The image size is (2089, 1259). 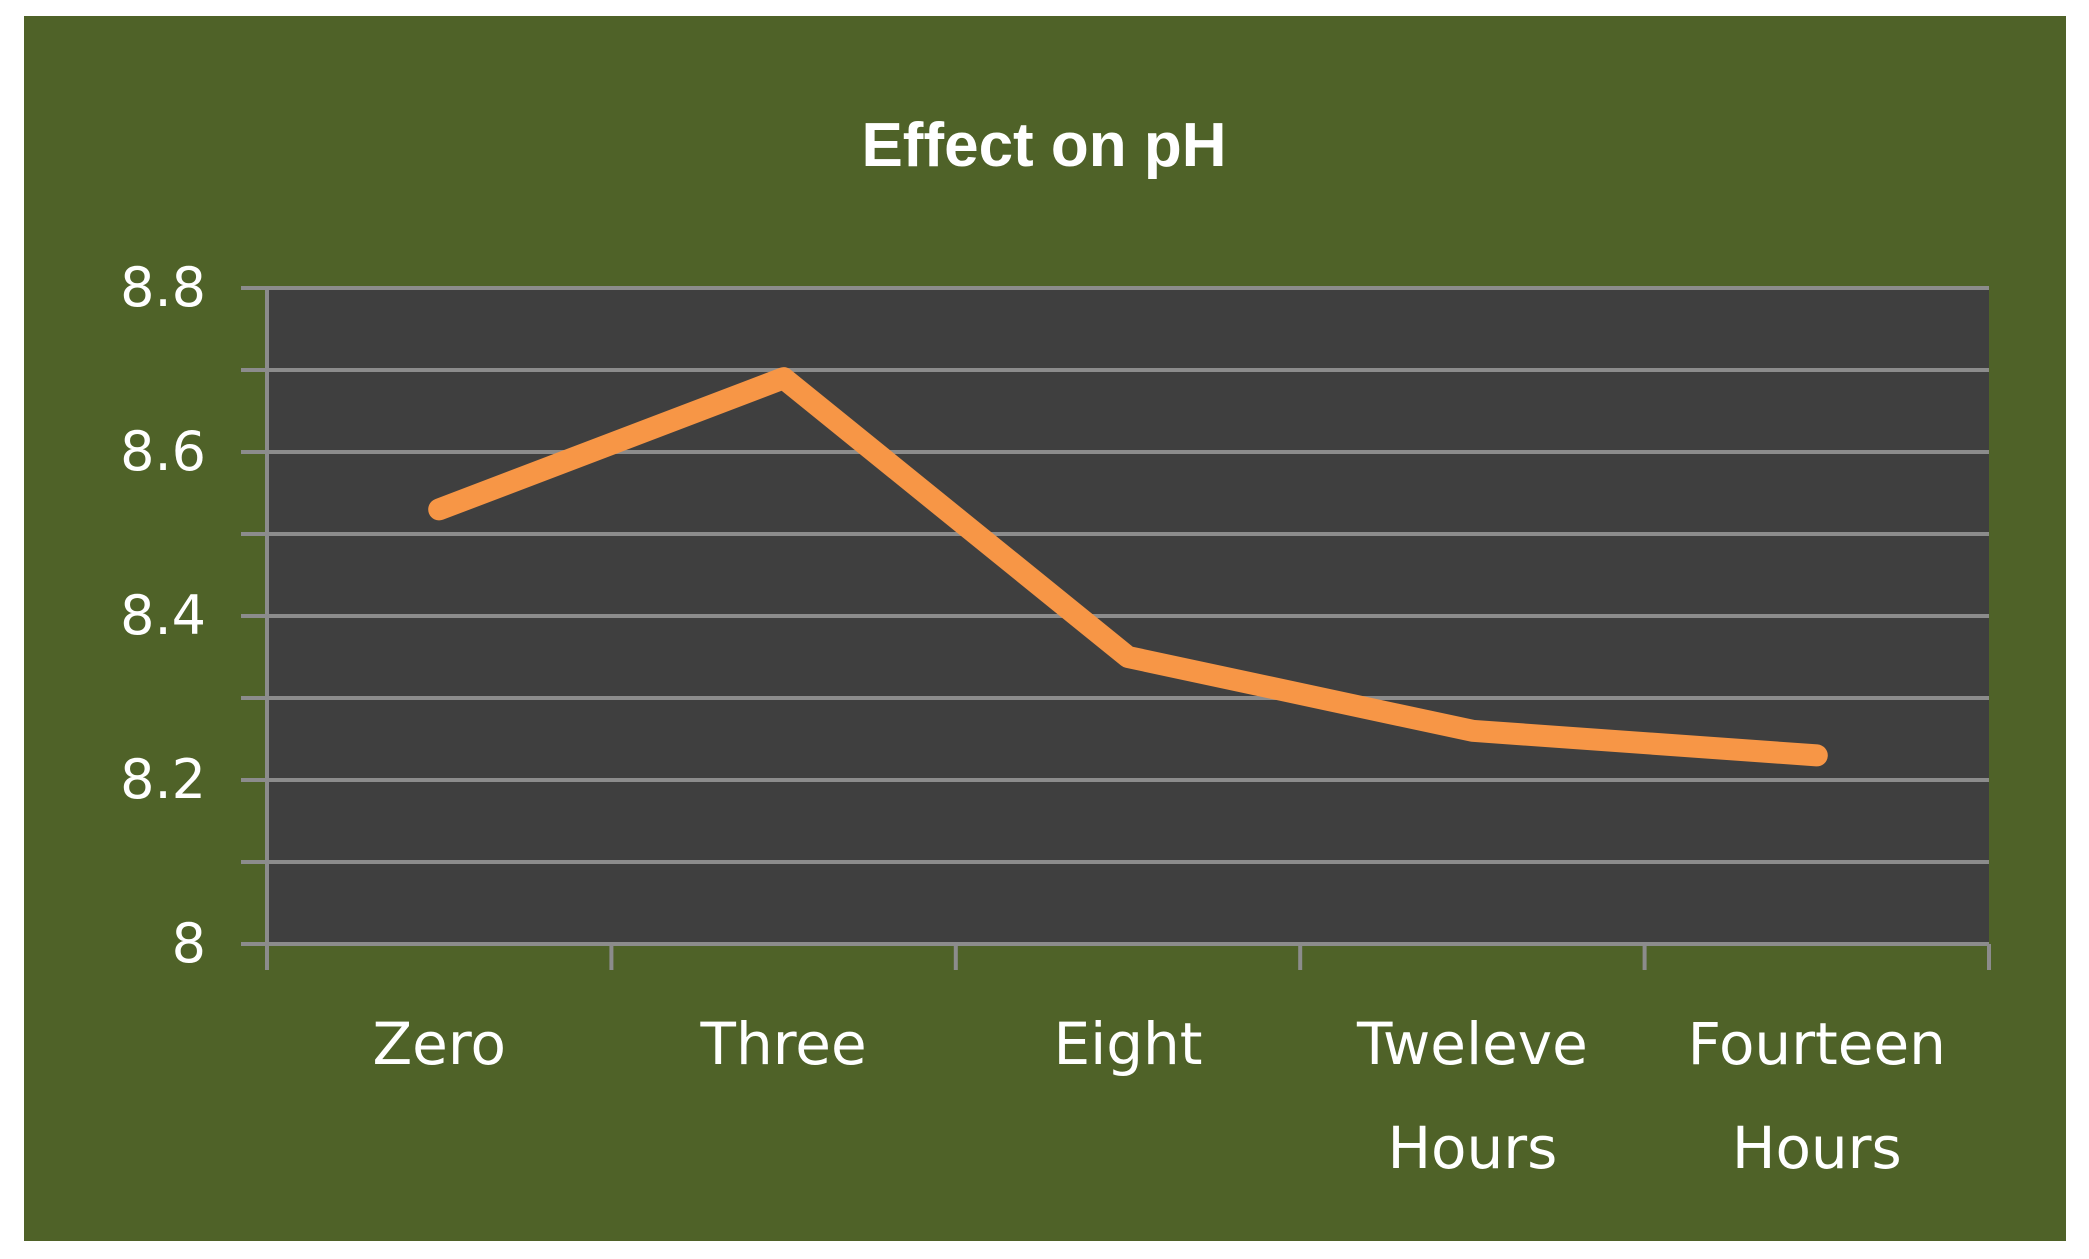 I want to click on chart-title: Effect on pH, so click(x=1043, y=145).